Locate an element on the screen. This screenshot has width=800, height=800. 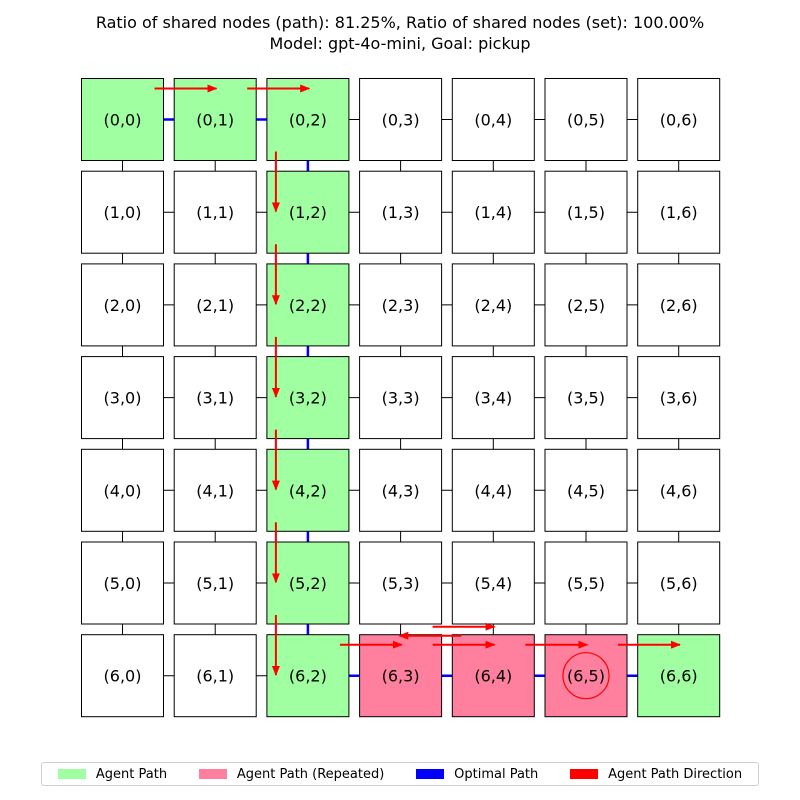
cell-label-4-1: (4,1) is located at coordinates (215, 490).